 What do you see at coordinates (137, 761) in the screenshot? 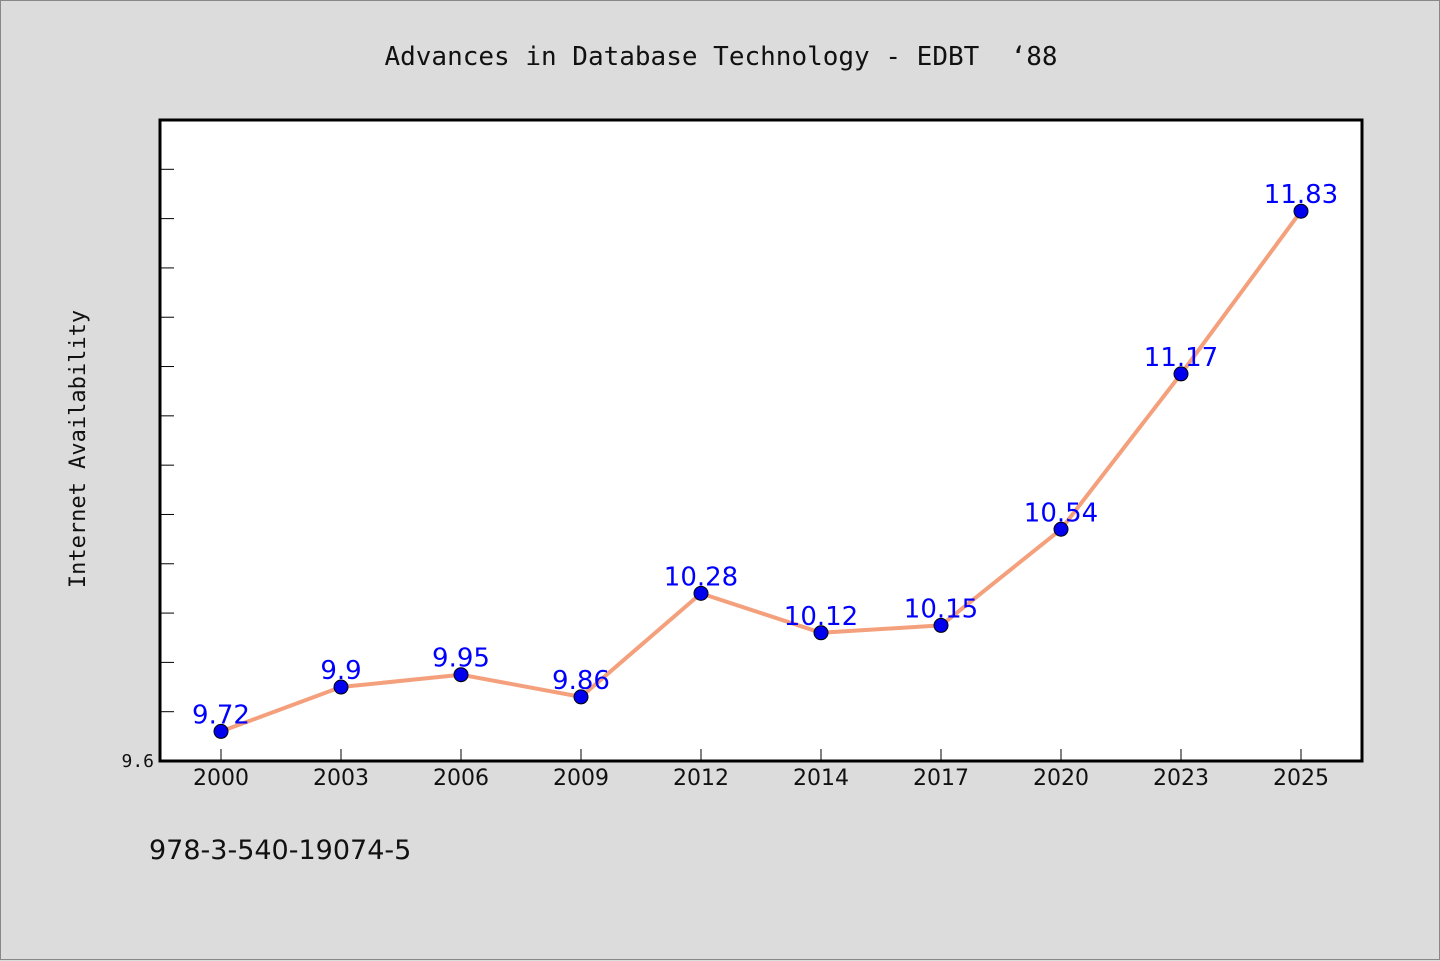
I see `y-tick-label: 9.6` at bounding box center [137, 761].